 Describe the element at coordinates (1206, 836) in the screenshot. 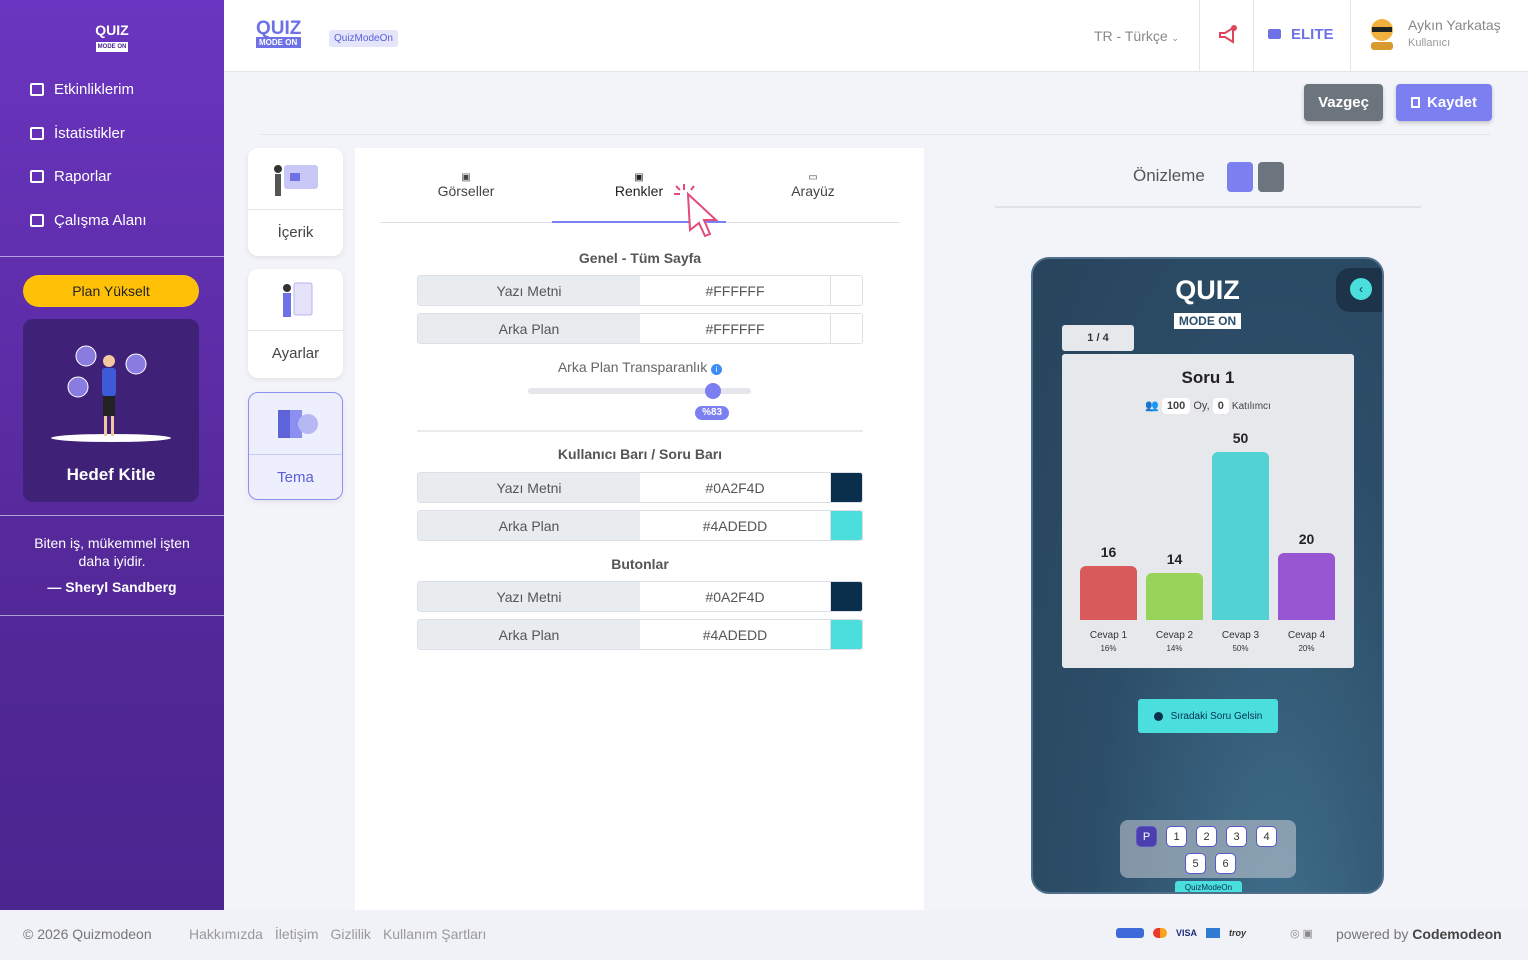

I see `page-button: 2` at that location.